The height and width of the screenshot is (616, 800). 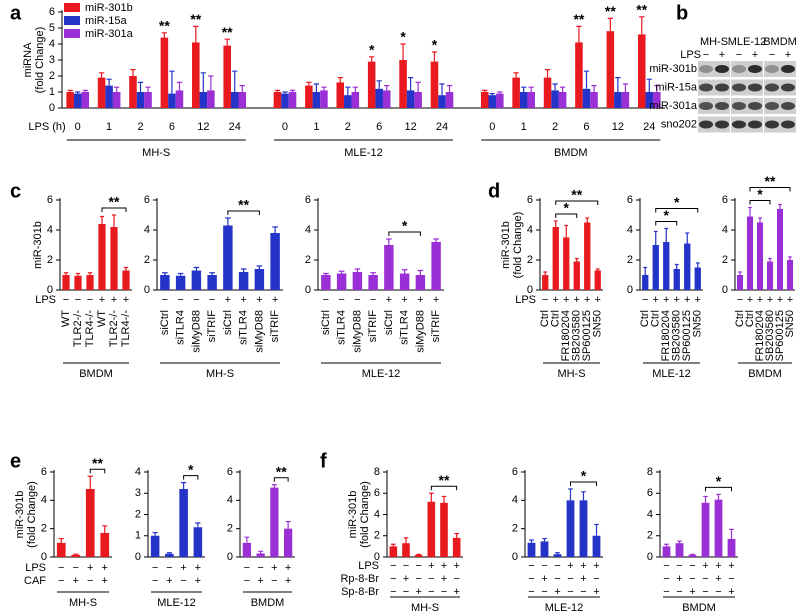 I want to click on category-label: TLR2-/-, so click(x=78, y=329).